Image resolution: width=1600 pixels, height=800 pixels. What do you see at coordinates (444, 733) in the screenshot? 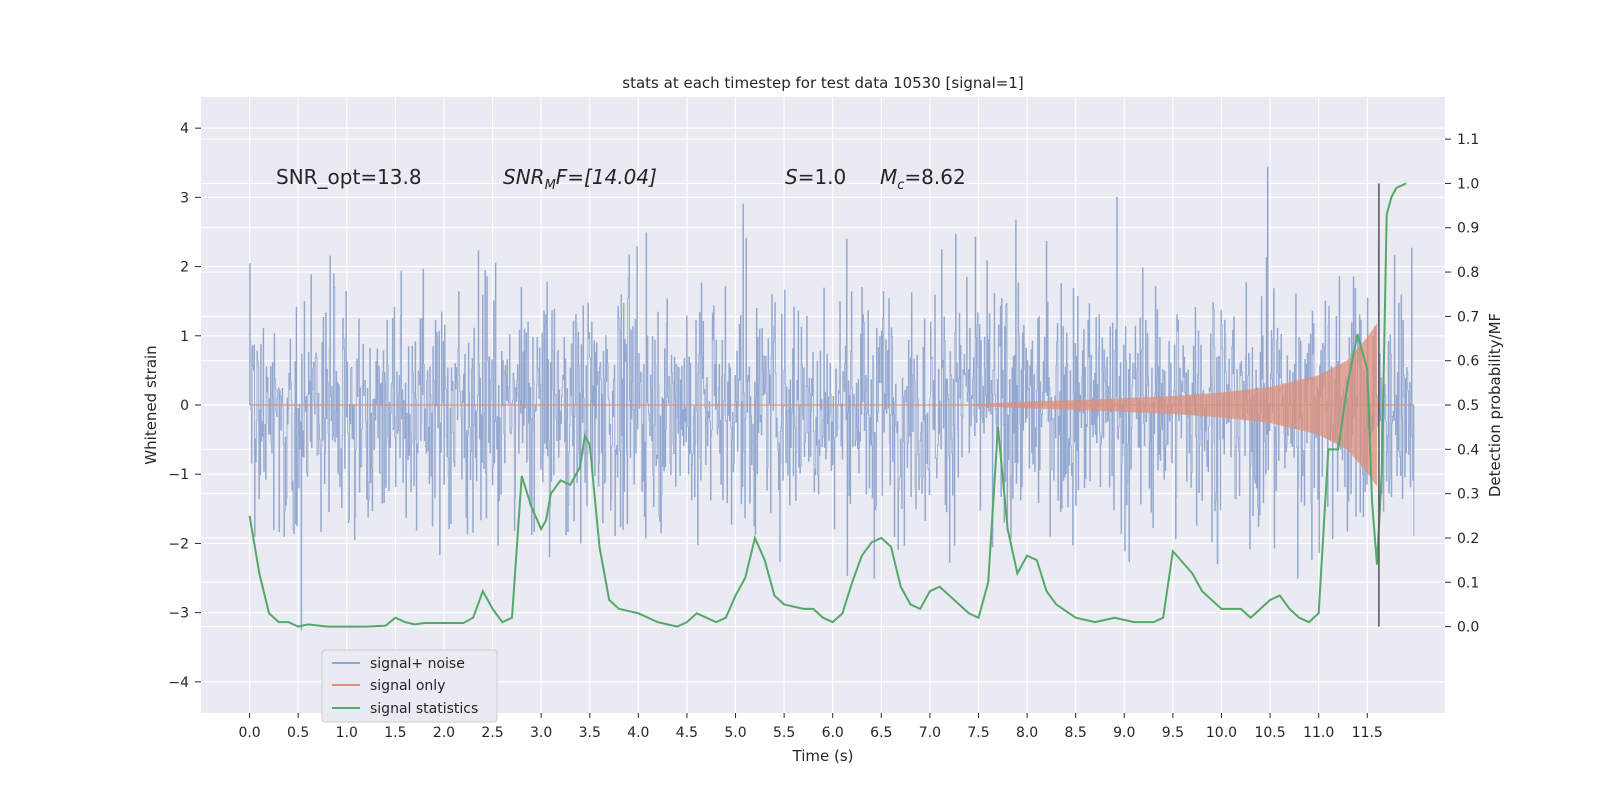
I see `x-tick-label: 2.0` at bounding box center [444, 733].